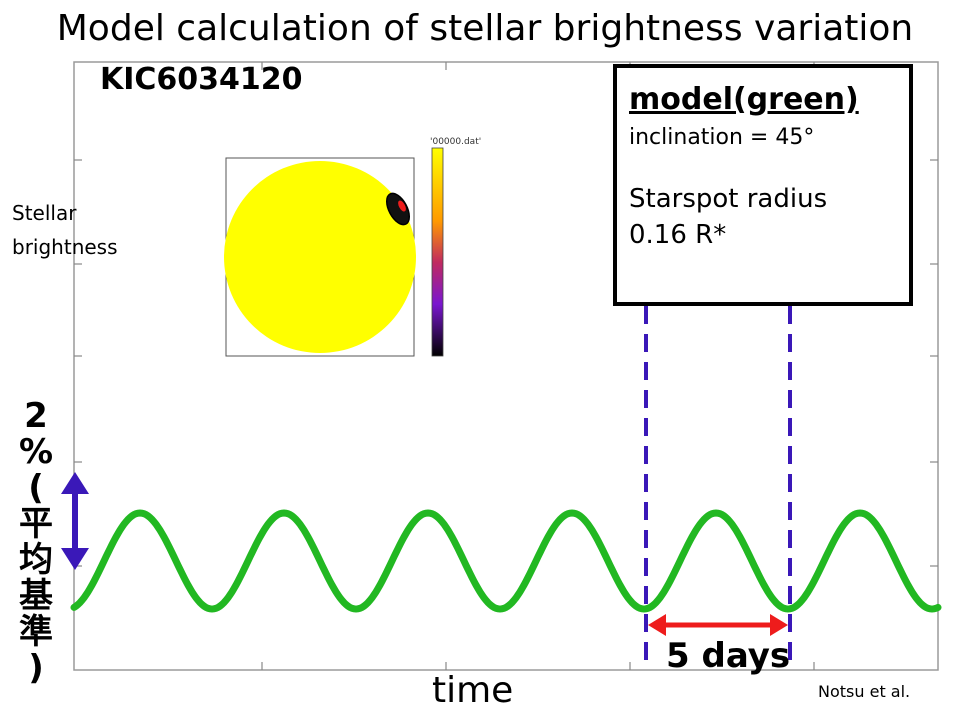 Image resolution: width=960 pixels, height=720 pixels. I want to click on spot-radius-value: 0.16 R*, so click(678, 235).